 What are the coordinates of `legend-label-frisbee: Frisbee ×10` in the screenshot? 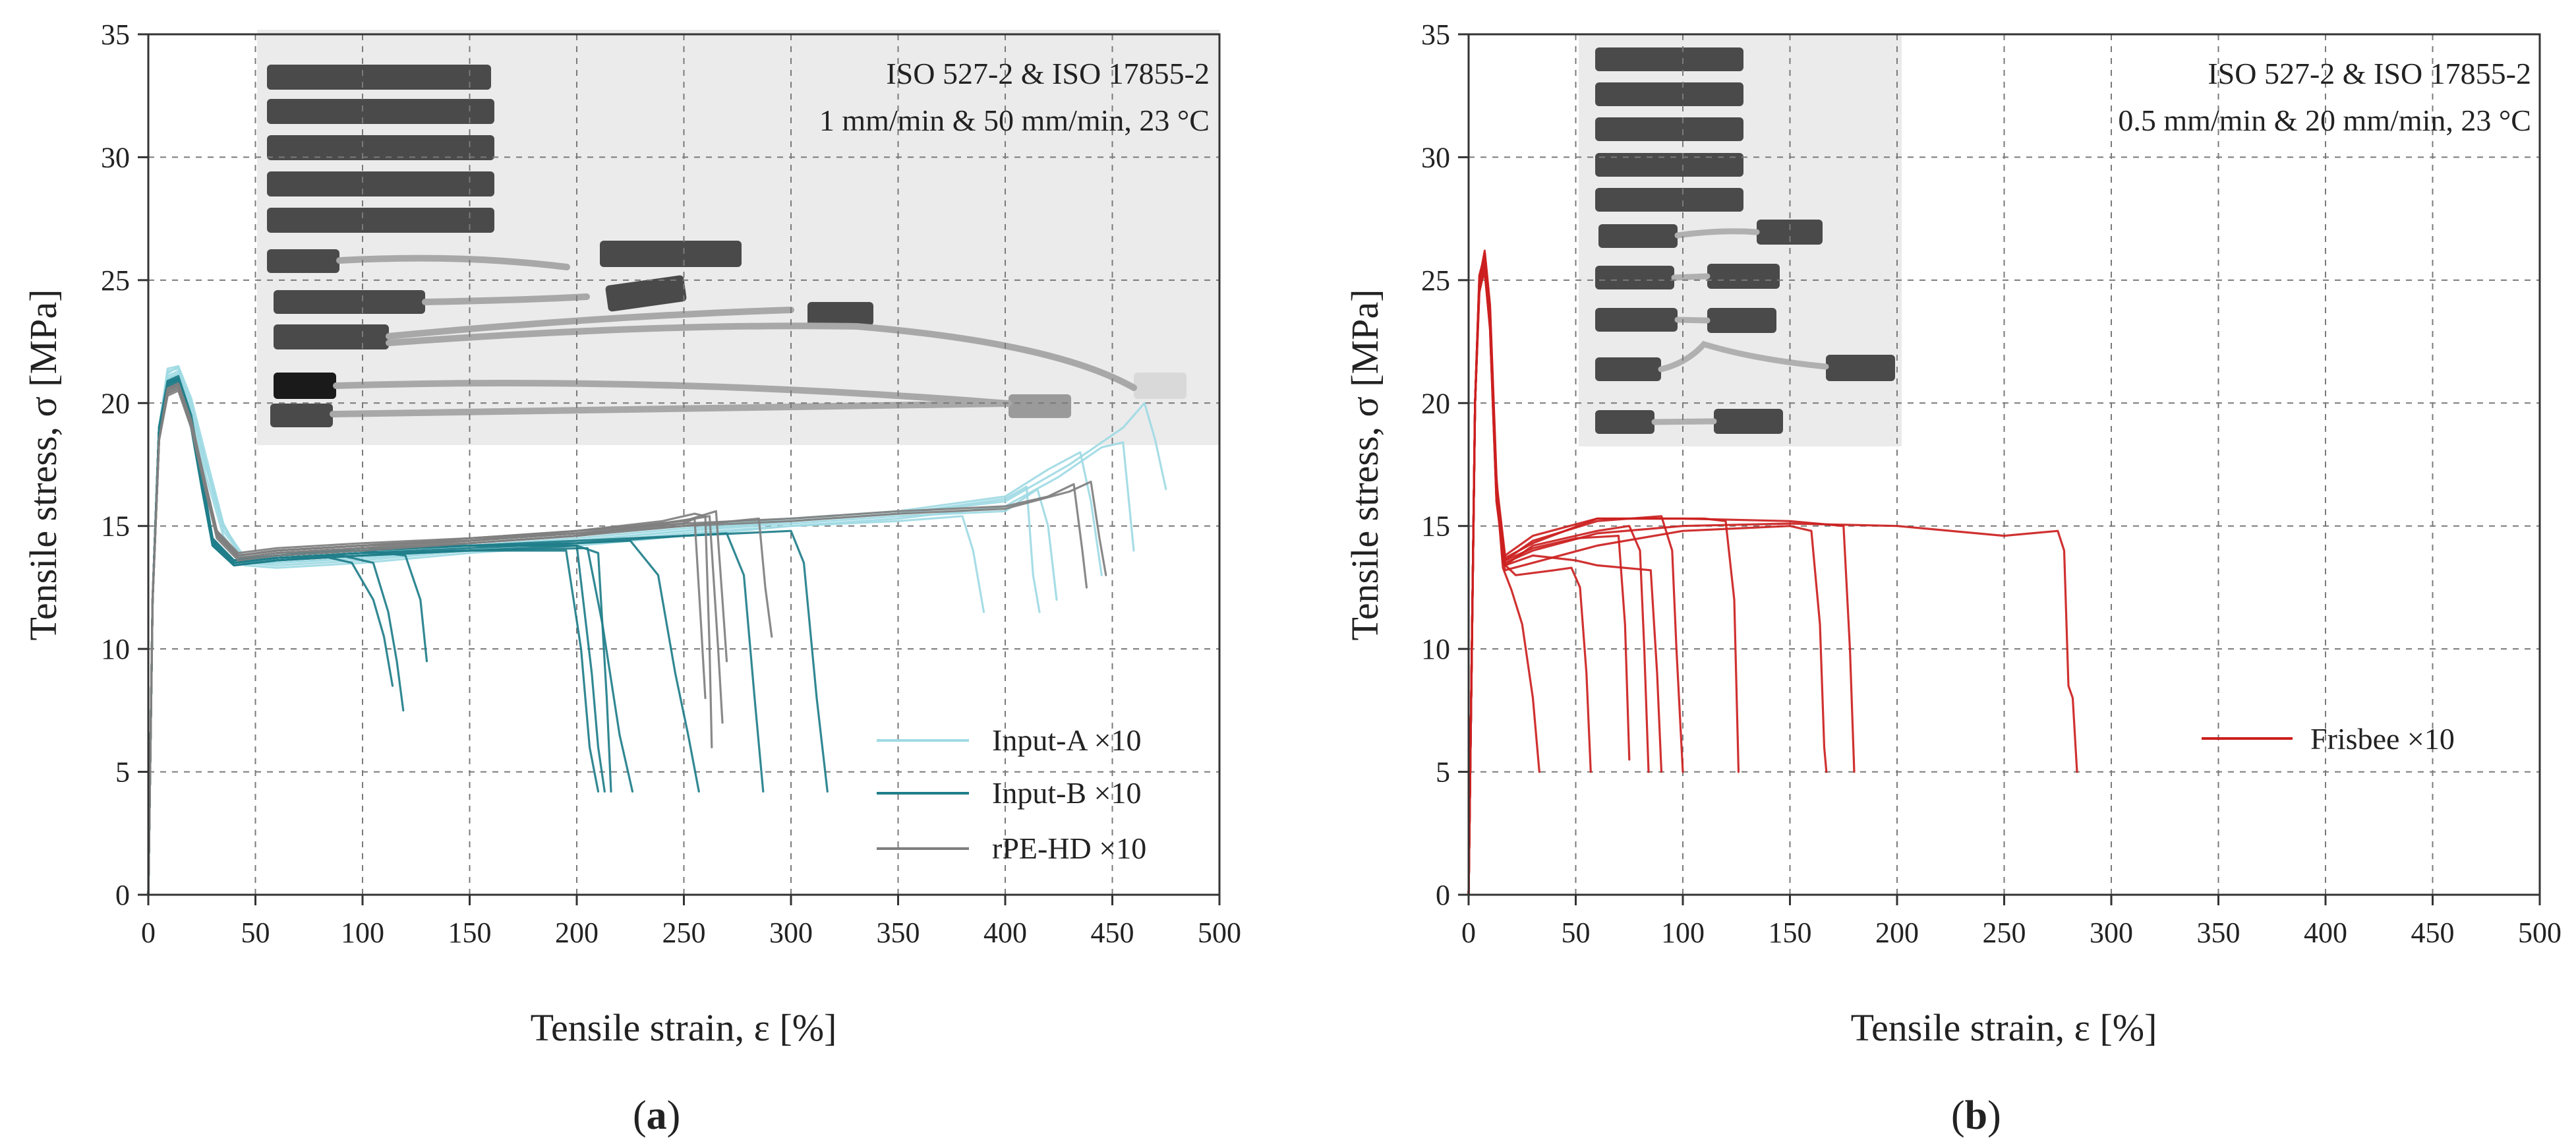 It's located at (2382, 739).